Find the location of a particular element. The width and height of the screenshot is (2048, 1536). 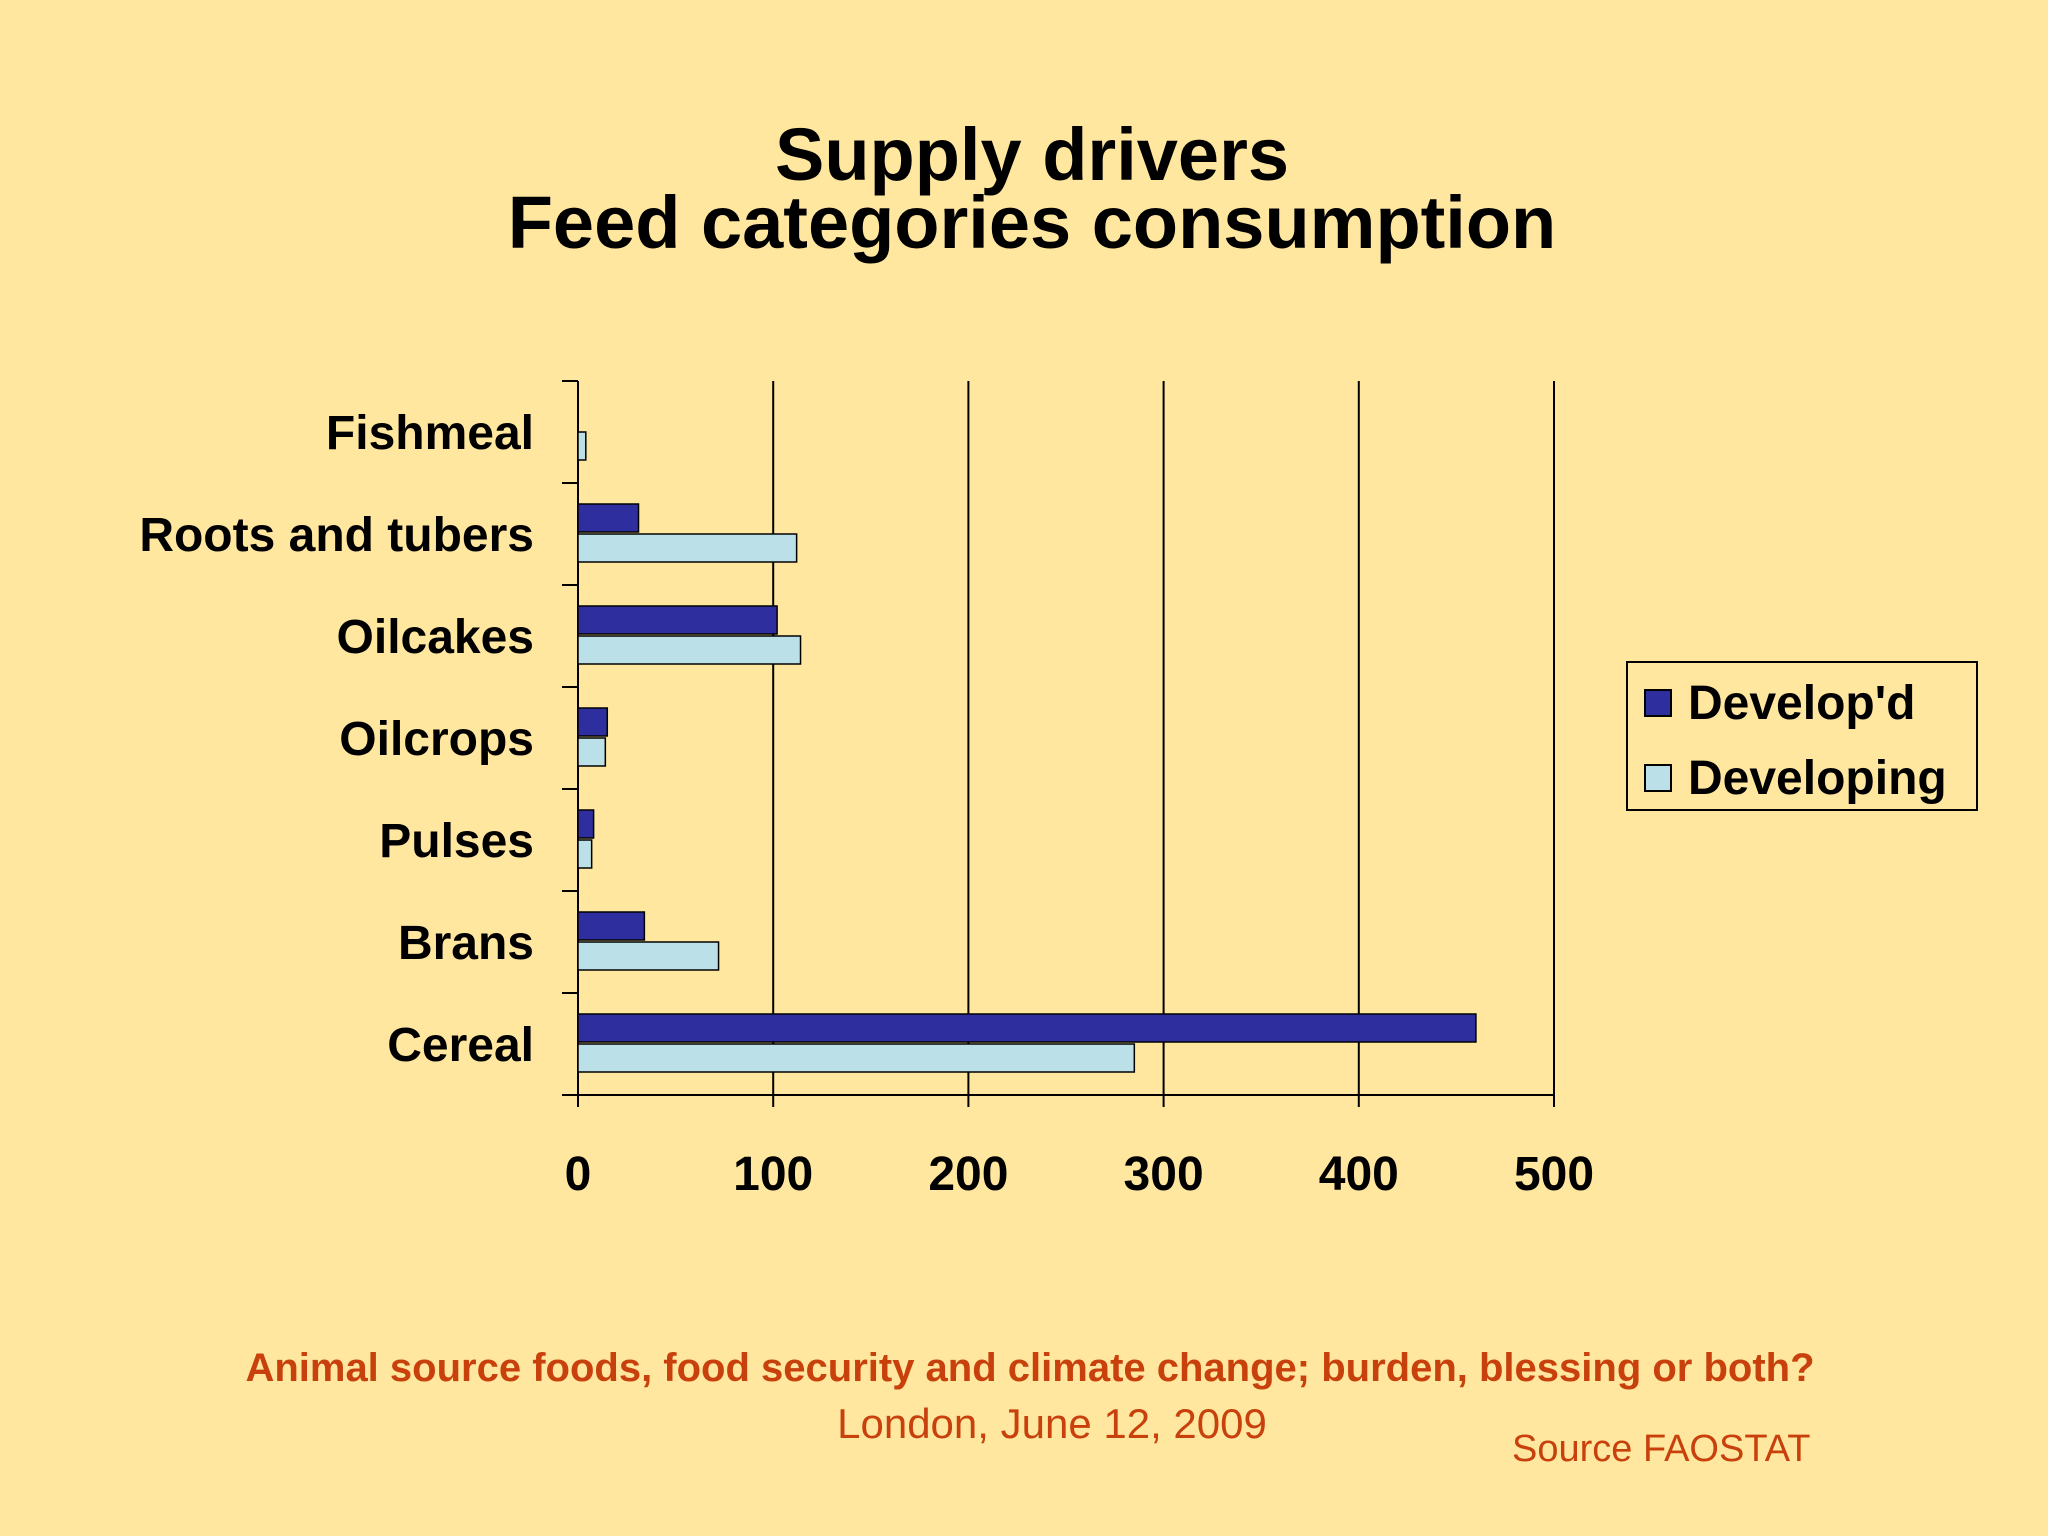

footer-date: London, June 12, 2009 is located at coordinates (1052, 1423).